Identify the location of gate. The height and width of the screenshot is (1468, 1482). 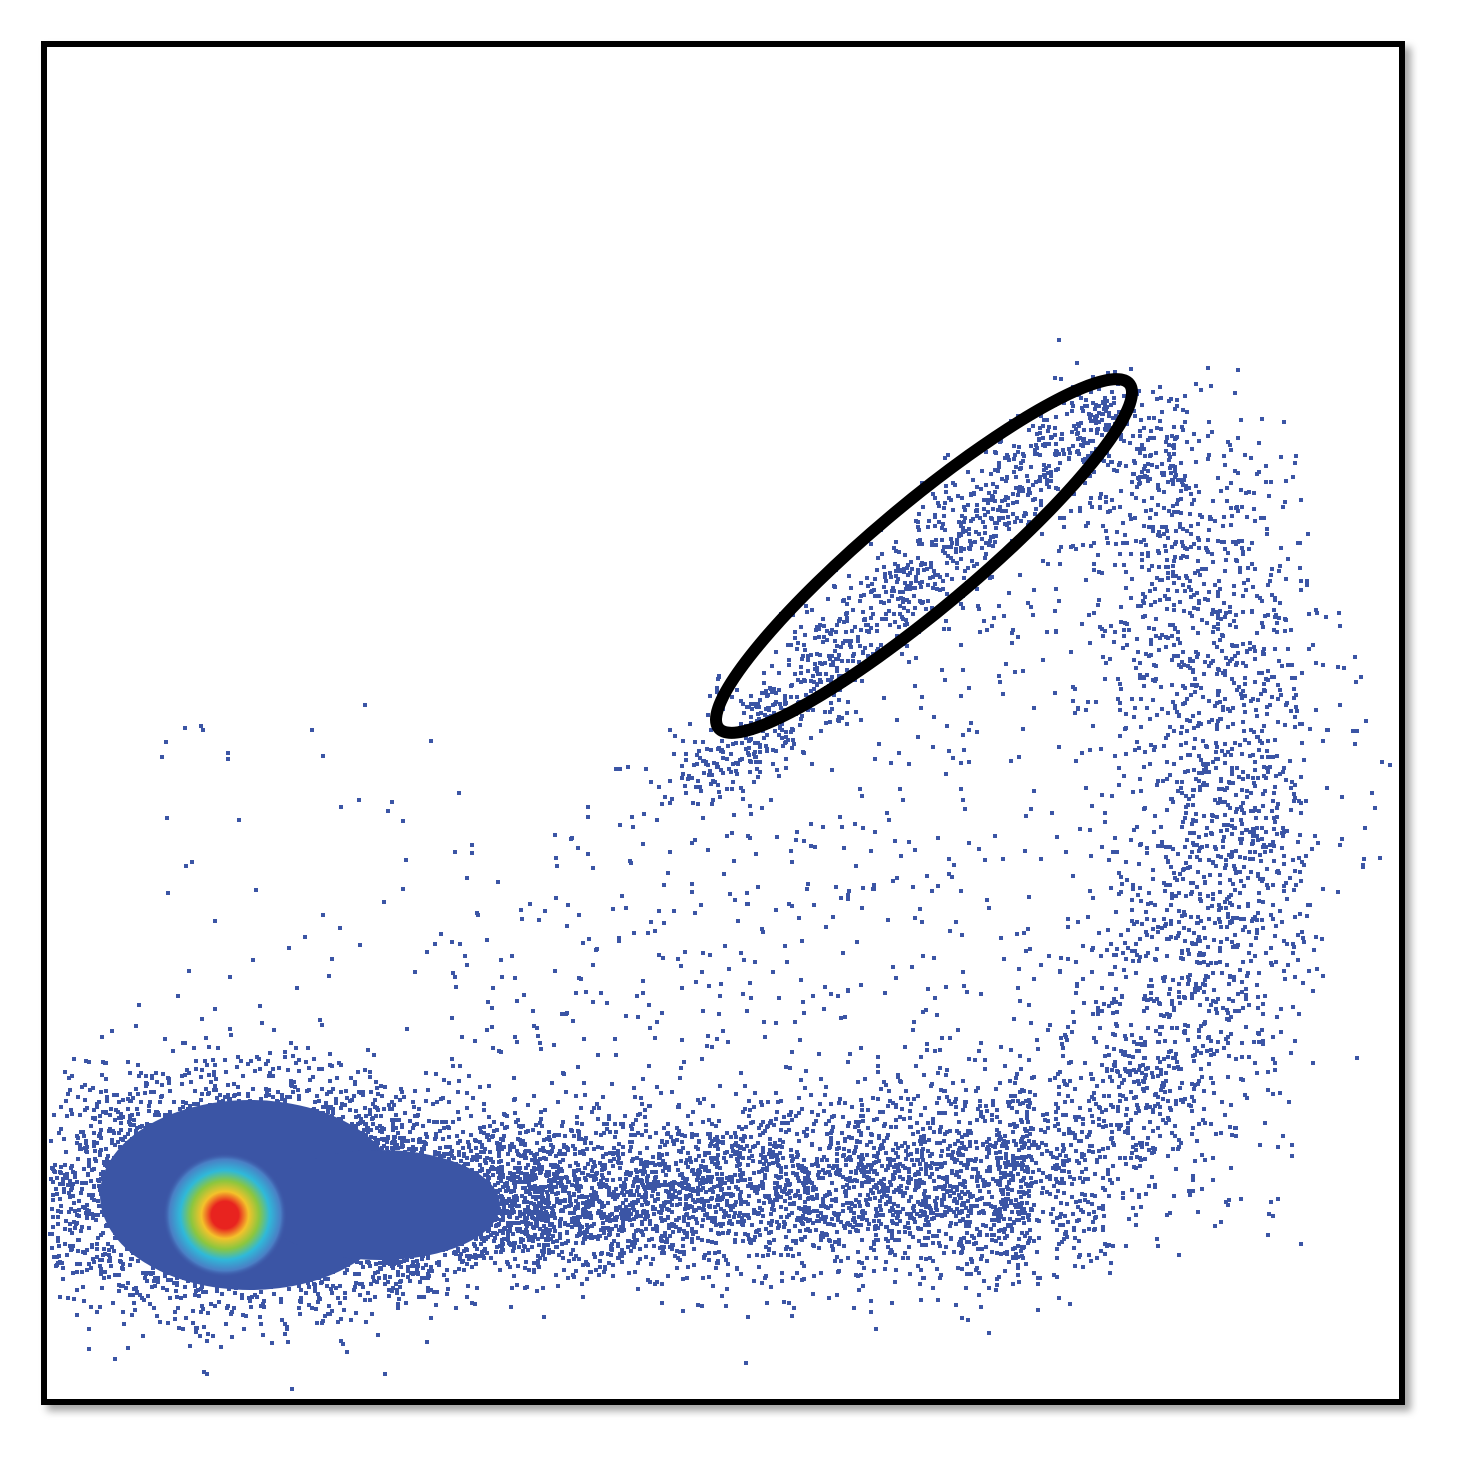
(924, 556).